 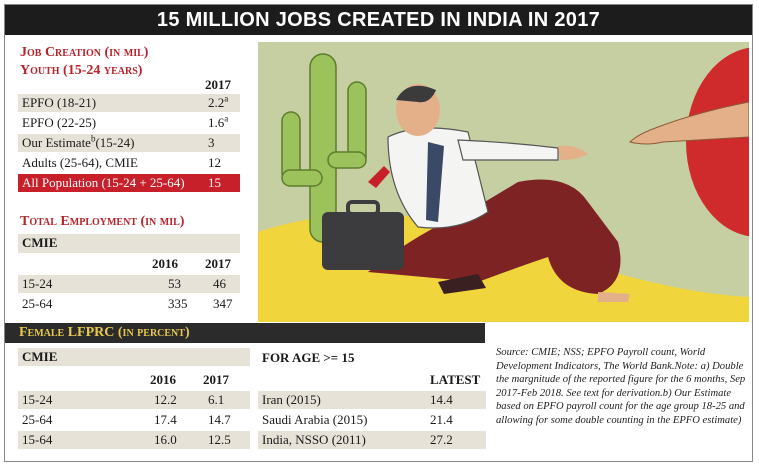 I want to click on table-row: Adults (25-64), CMIE 12, so click(x=129, y=163).